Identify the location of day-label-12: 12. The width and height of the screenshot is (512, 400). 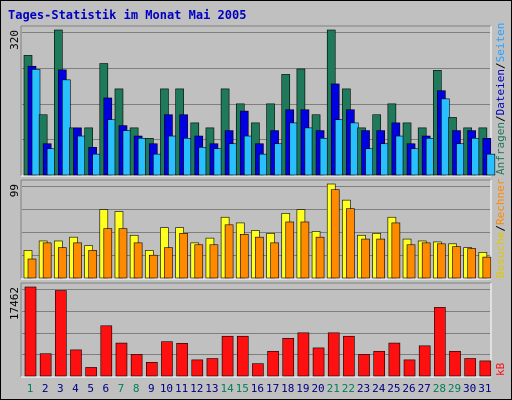
(196, 388).